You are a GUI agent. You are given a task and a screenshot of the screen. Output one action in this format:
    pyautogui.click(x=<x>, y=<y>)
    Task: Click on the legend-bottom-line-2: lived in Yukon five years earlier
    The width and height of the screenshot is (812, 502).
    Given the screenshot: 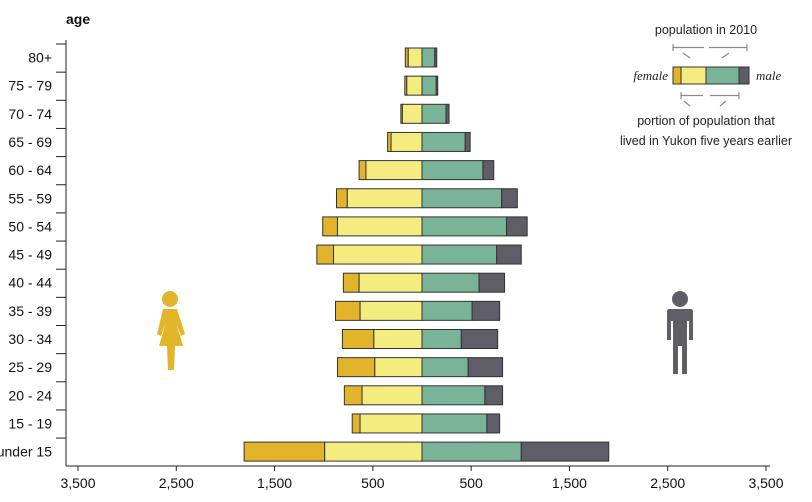 What is the action you would take?
    pyautogui.click(x=706, y=141)
    